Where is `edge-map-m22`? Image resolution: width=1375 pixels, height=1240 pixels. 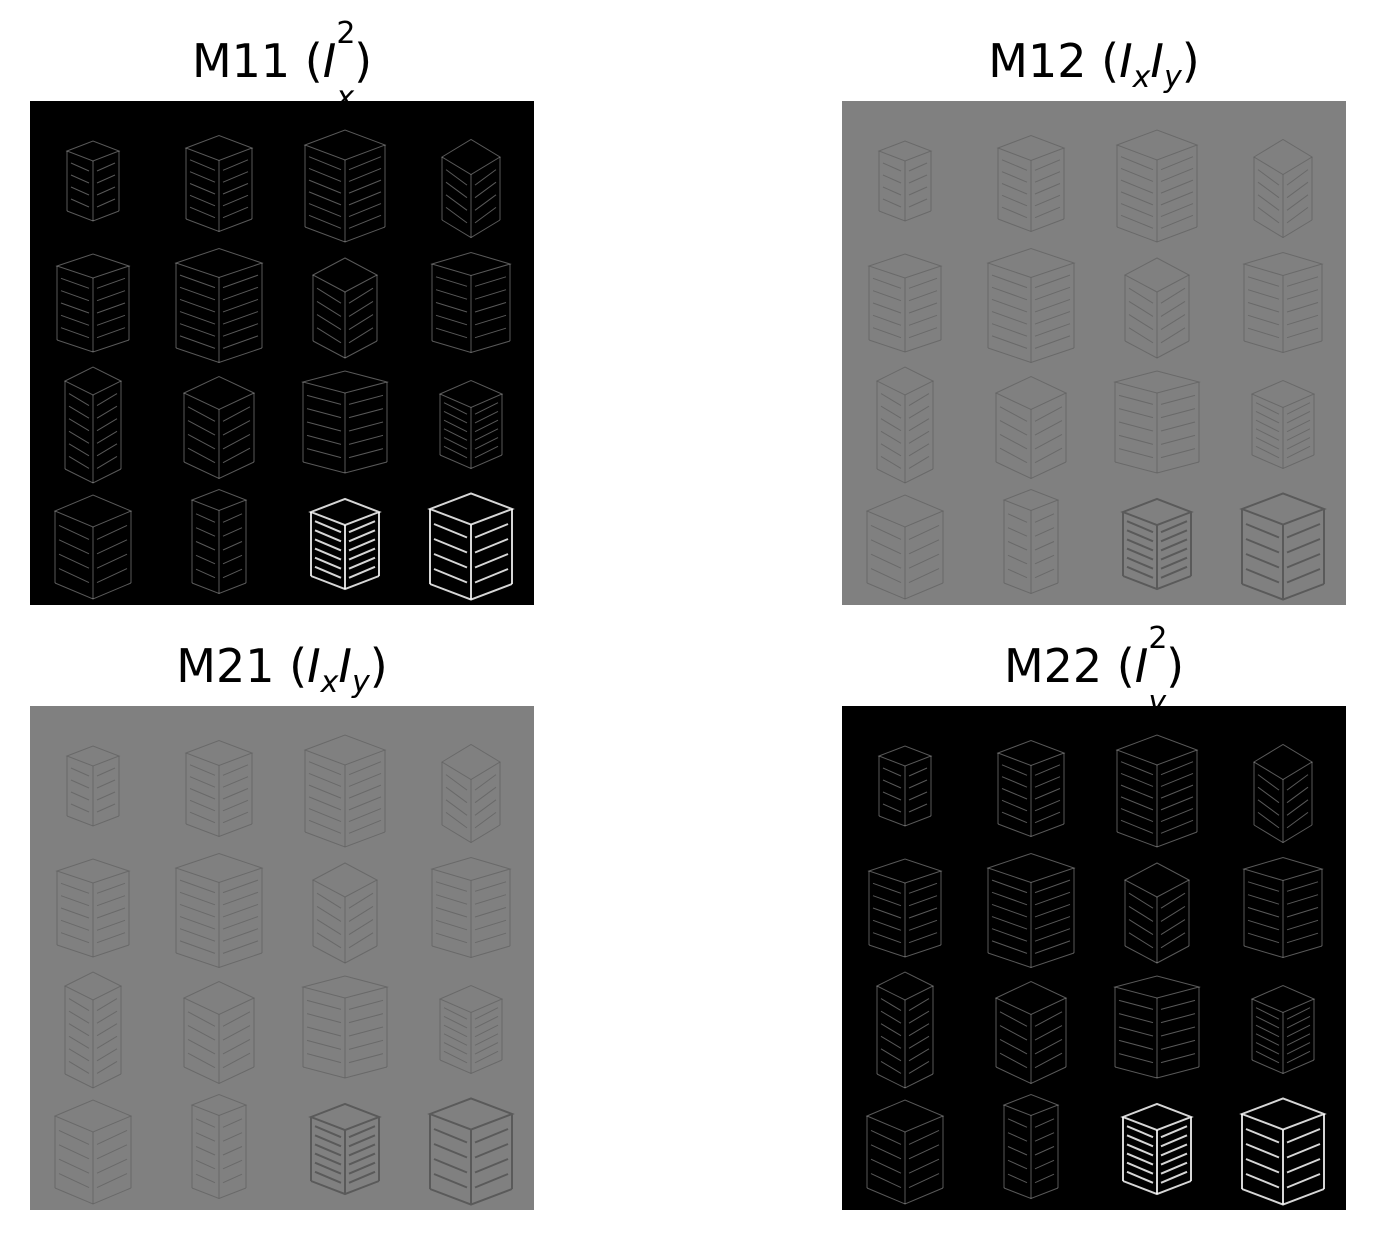
edge-map-m22 is located at coordinates (1094, 958).